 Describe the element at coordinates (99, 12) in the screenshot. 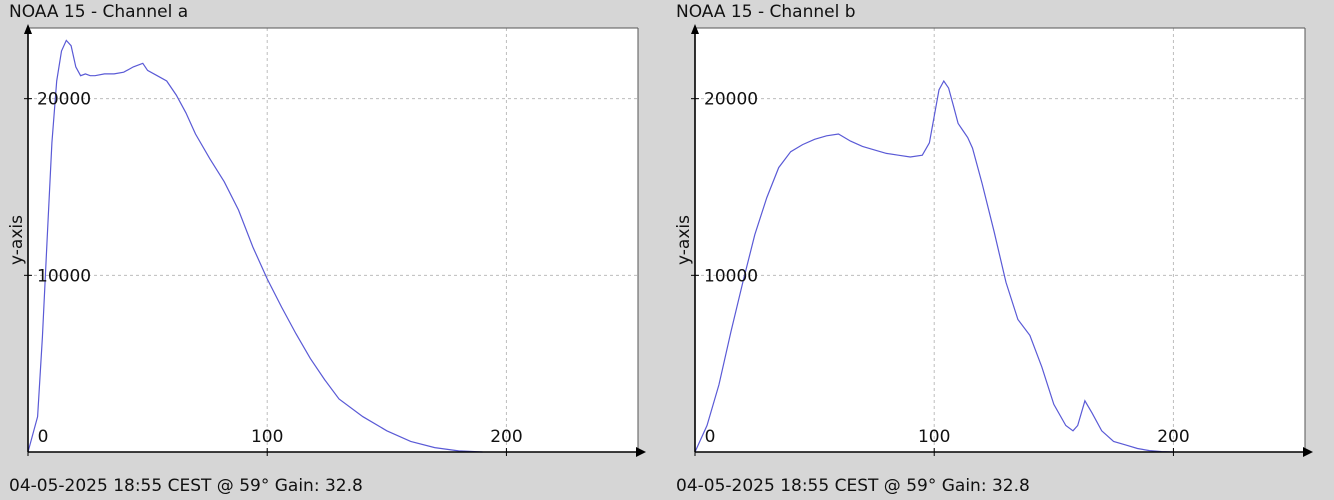

I see `chart-title: NOAA 15 - Channel a` at that location.